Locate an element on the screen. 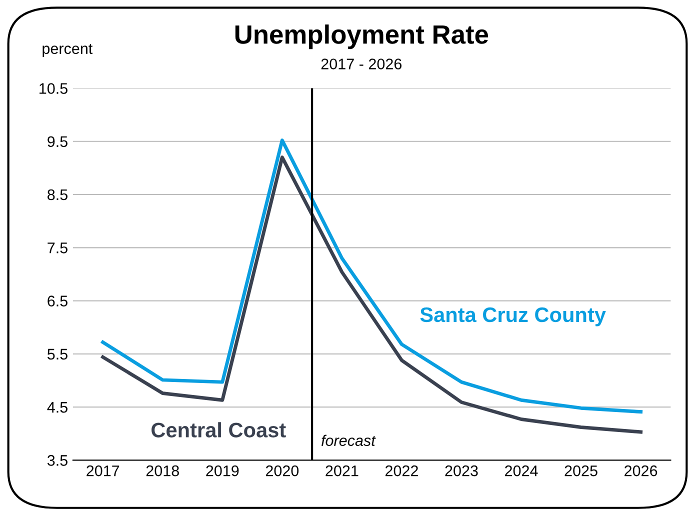 Image resolution: width=695 pixels, height=513 pixels. x-tick-label: 2022 is located at coordinates (401, 470).